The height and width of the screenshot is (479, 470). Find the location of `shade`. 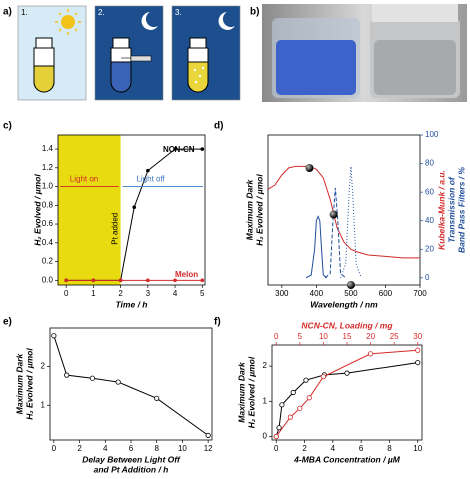

shade is located at coordinates (89, 210).